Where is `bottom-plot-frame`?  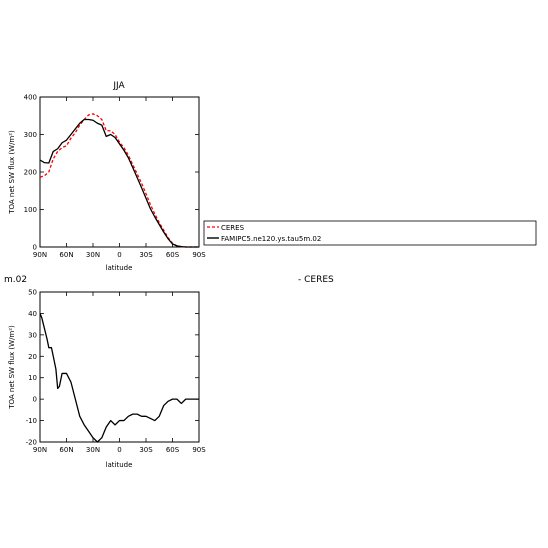 bottom-plot-frame is located at coordinates (119, 367).